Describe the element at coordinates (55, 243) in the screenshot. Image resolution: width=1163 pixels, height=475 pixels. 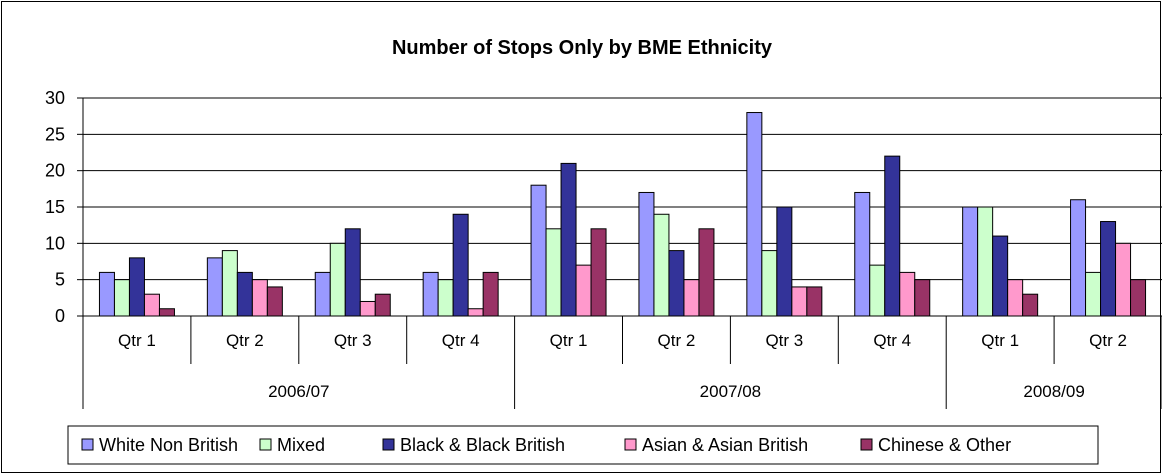
I see `y-tick-label: 10` at that location.